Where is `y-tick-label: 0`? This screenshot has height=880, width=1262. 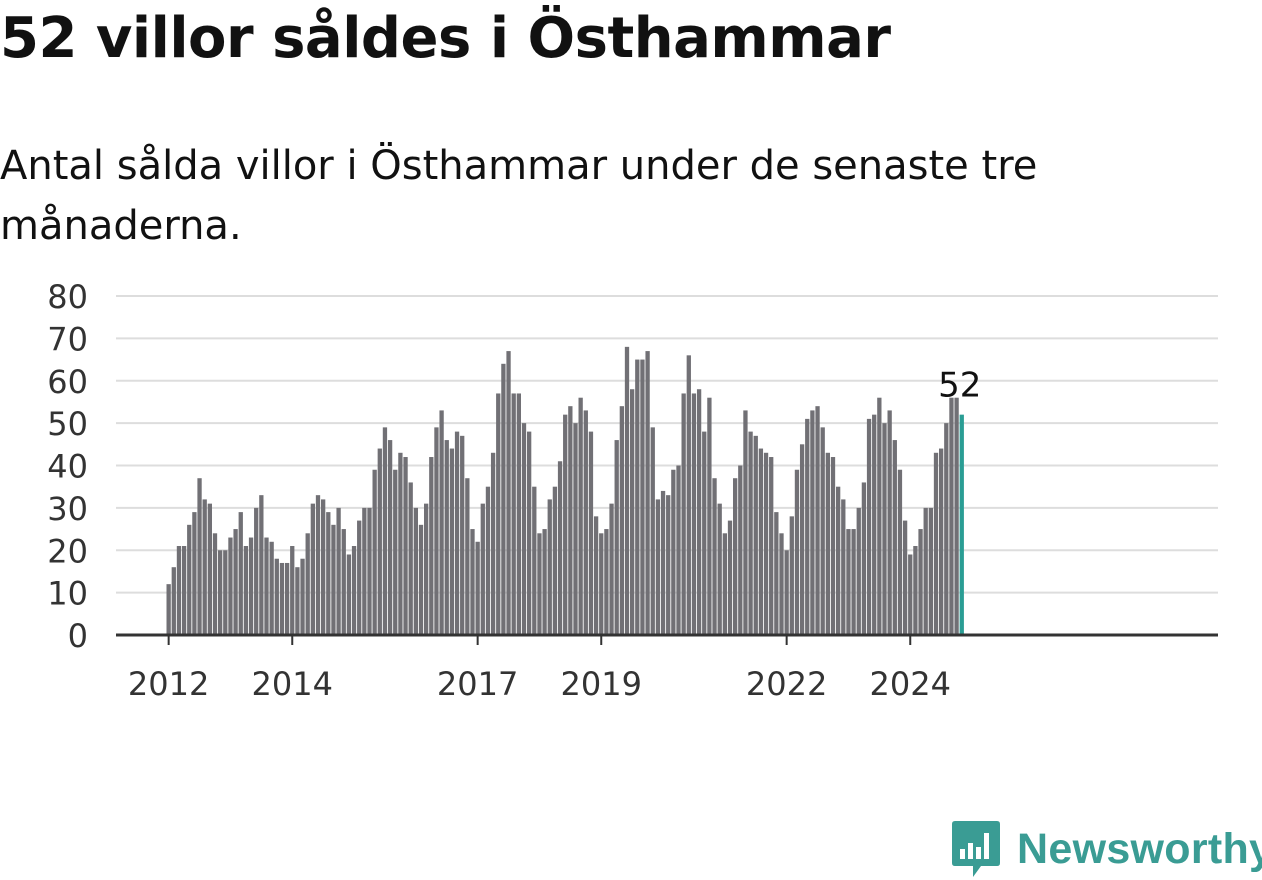
y-tick-label: 0 is located at coordinates (78, 636).